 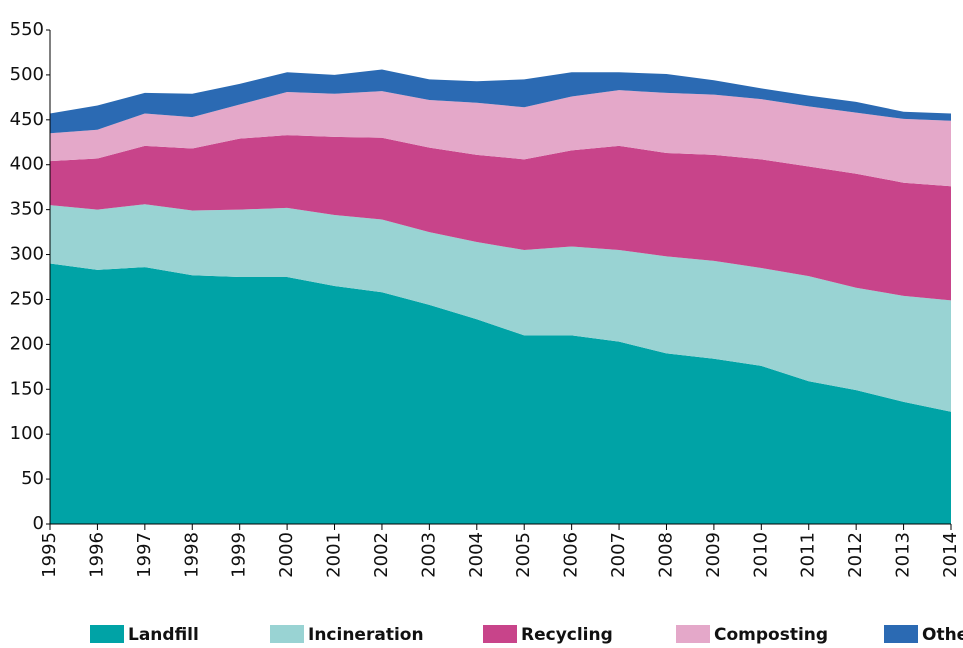 I want to click on y-tick-label: 250, so click(x=27, y=298).